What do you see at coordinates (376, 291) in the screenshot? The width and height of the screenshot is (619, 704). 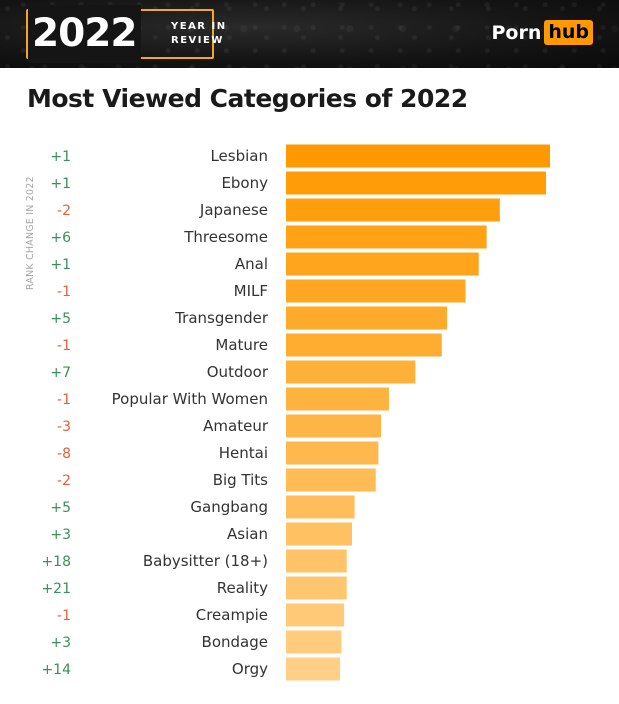 I see `bar-milf` at bounding box center [376, 291].